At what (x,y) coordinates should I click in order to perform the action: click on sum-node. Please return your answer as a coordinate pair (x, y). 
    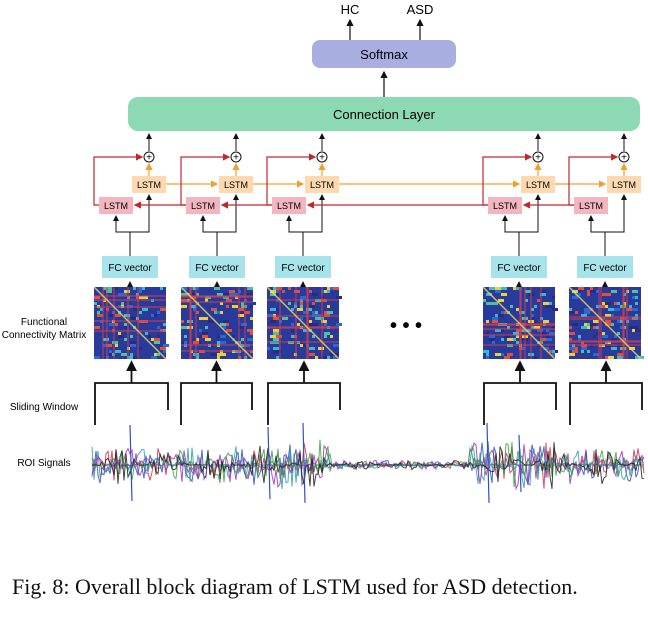
    Looking at the image, I should click on (322, 157).